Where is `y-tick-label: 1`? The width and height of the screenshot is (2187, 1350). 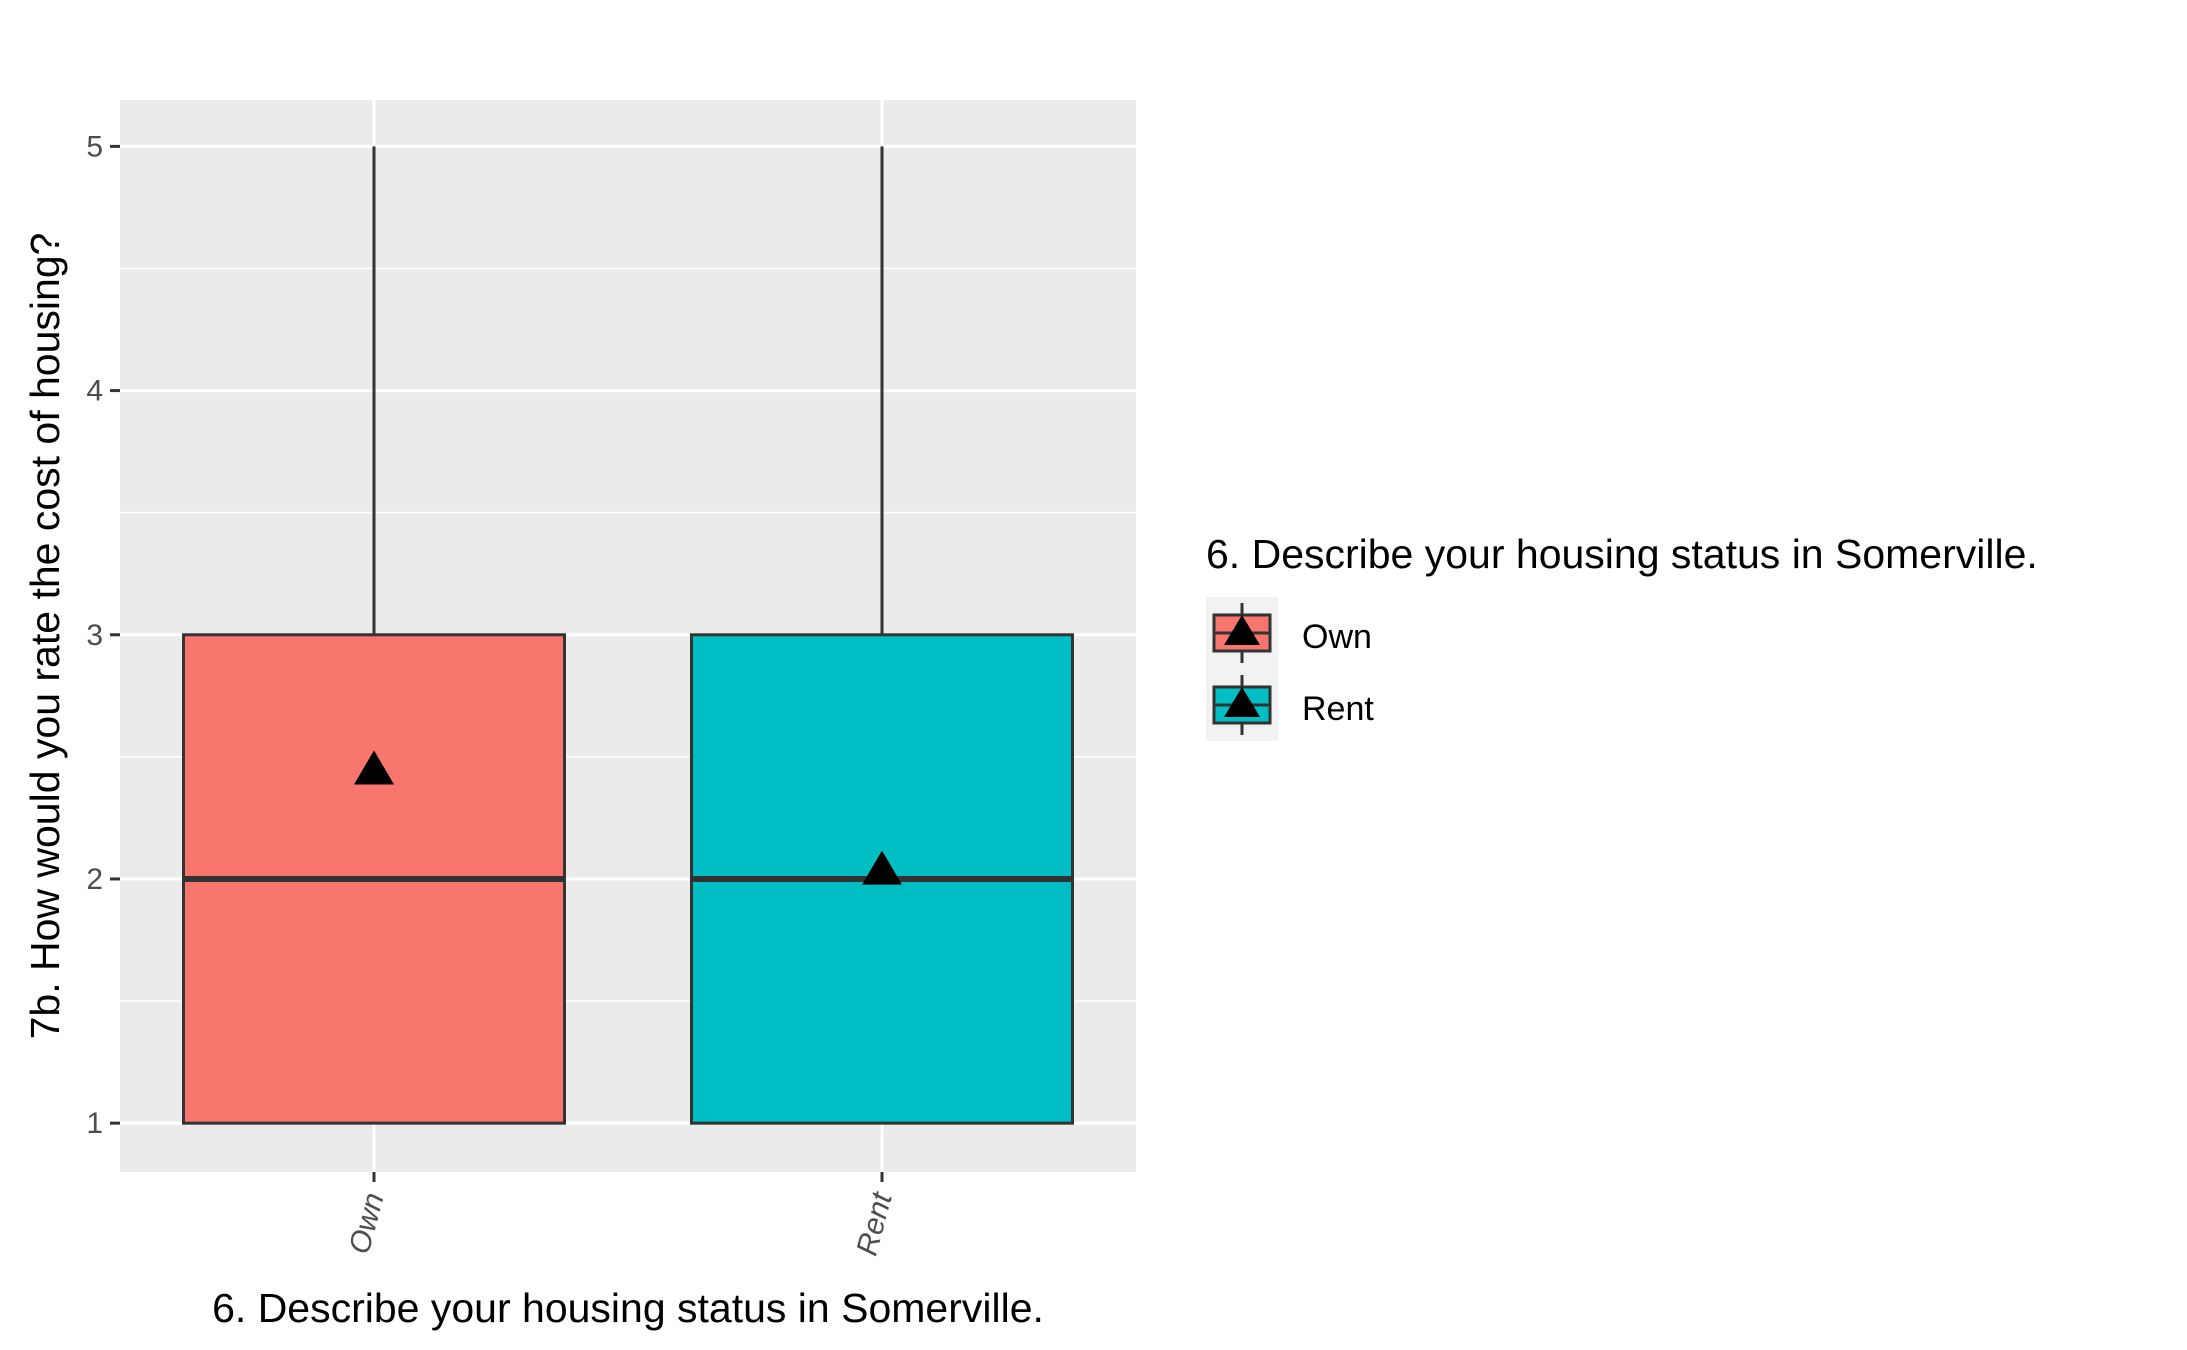
y-tick-label: 1 is located at coordinates (94, 1123).